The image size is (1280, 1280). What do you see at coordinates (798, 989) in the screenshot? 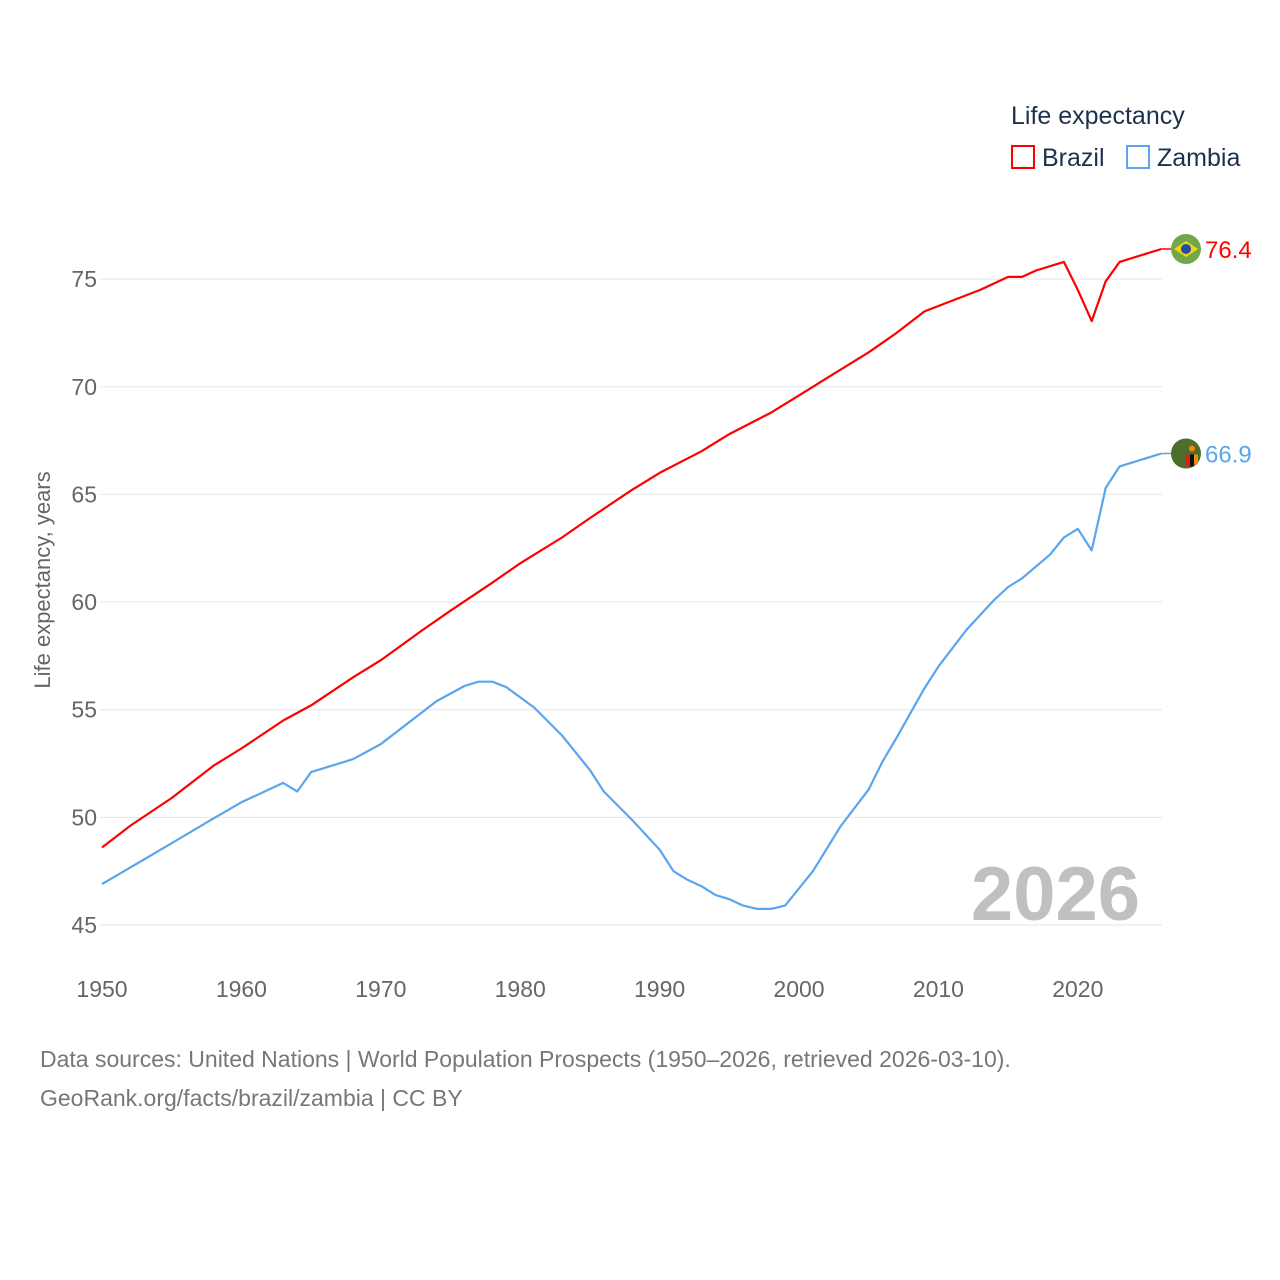
I see `x-tick-label: 2000` at bounding box center [798, 989].